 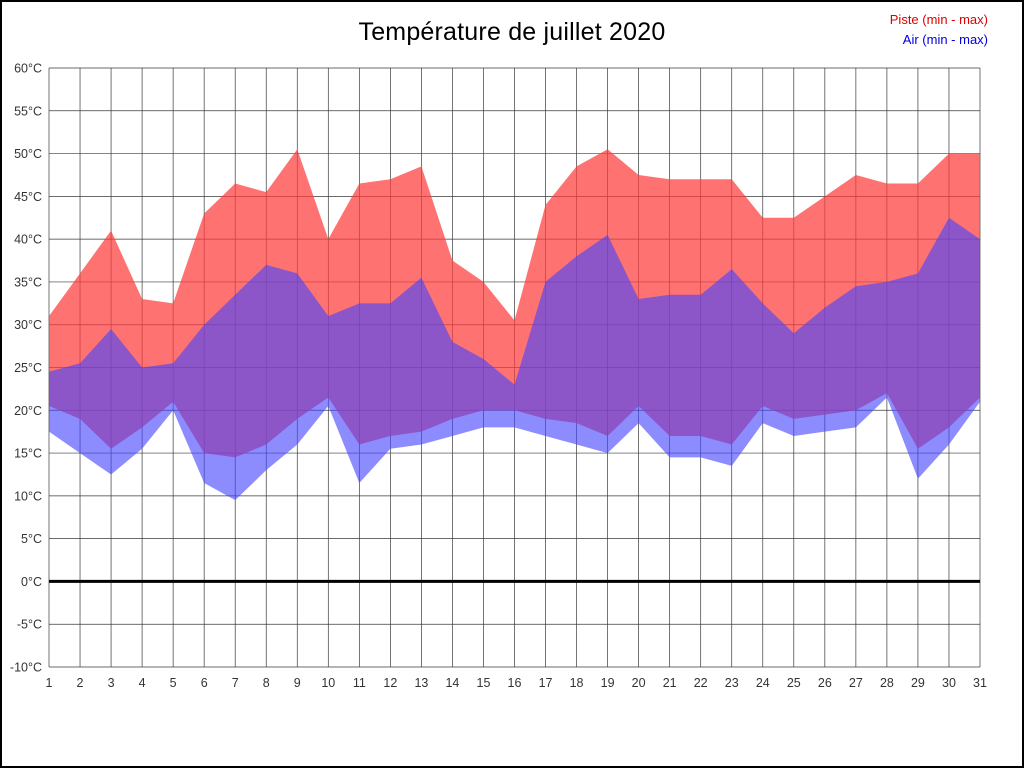 What do you see at coordinates (80, 683) in the screenshot?
I see `x-tick-label: 2` at bounding box center [80, 683].